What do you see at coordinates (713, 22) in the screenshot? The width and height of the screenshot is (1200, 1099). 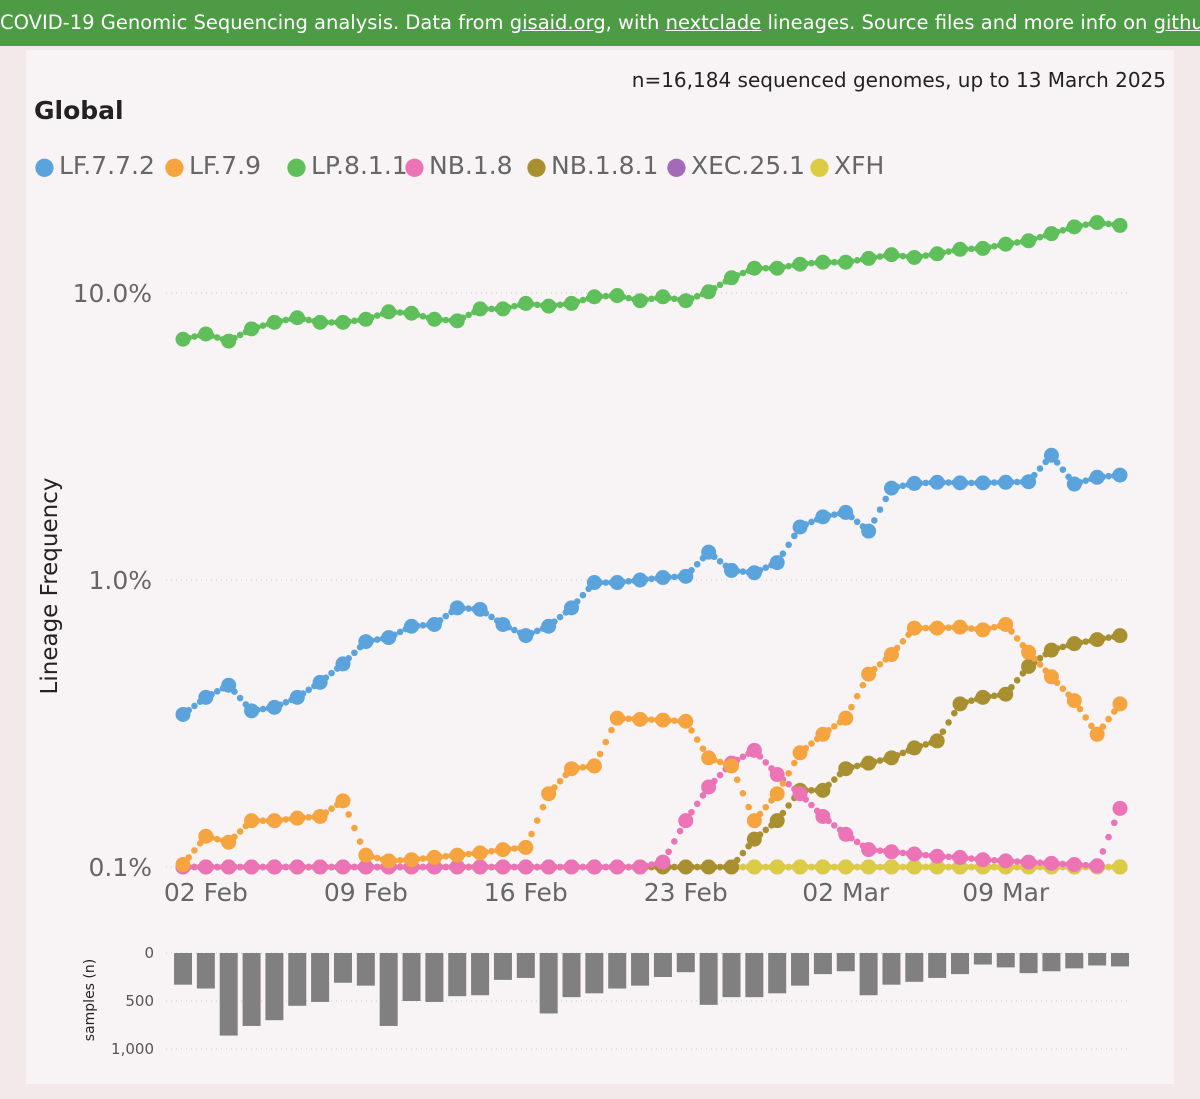 I see `nextclade-link: nextclade` at bounding box center [713, 22].